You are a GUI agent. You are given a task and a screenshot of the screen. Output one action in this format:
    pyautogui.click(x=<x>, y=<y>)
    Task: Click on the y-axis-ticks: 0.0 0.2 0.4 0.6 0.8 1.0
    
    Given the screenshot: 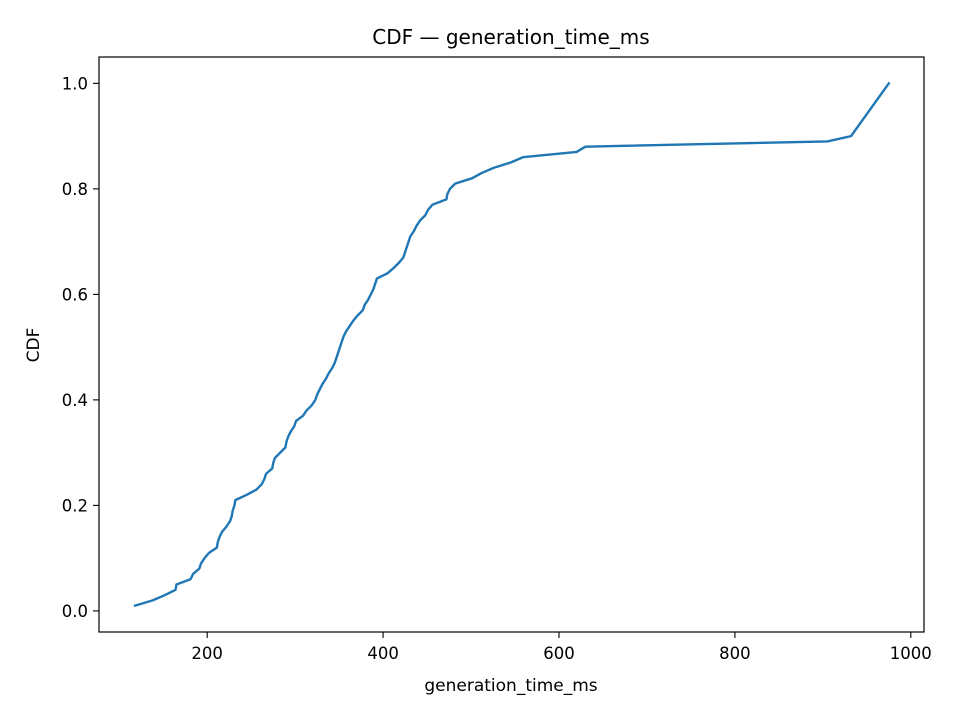 What is the action you would take?
    pyautogui.click(x=80, y=347)
    